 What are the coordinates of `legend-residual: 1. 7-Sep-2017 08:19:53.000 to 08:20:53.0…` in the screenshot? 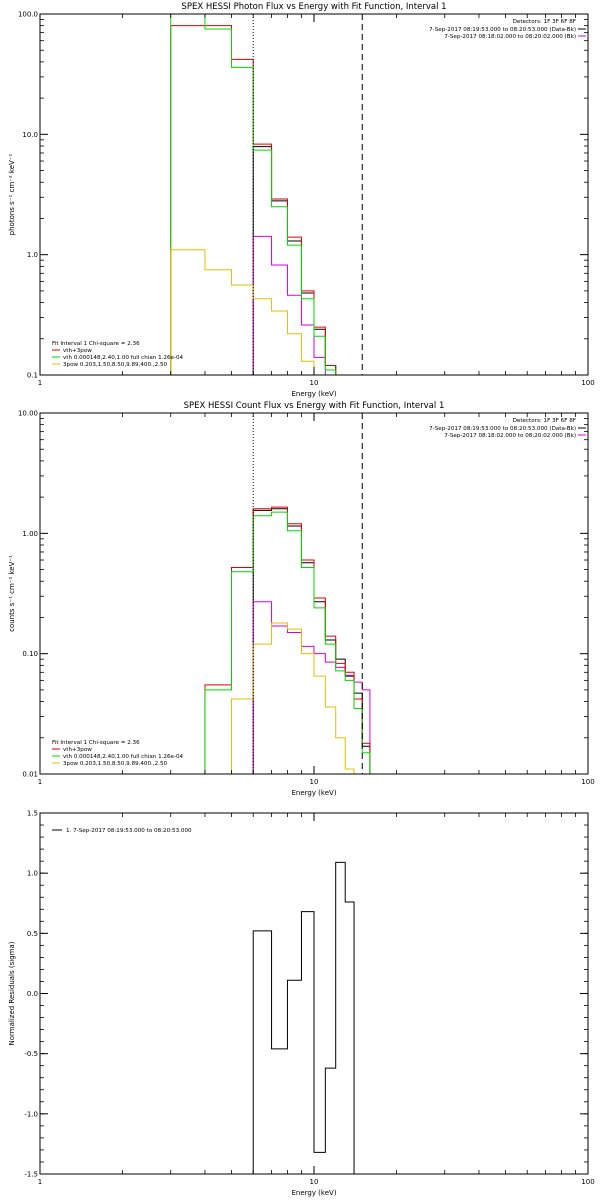 It's located at (122, 831).